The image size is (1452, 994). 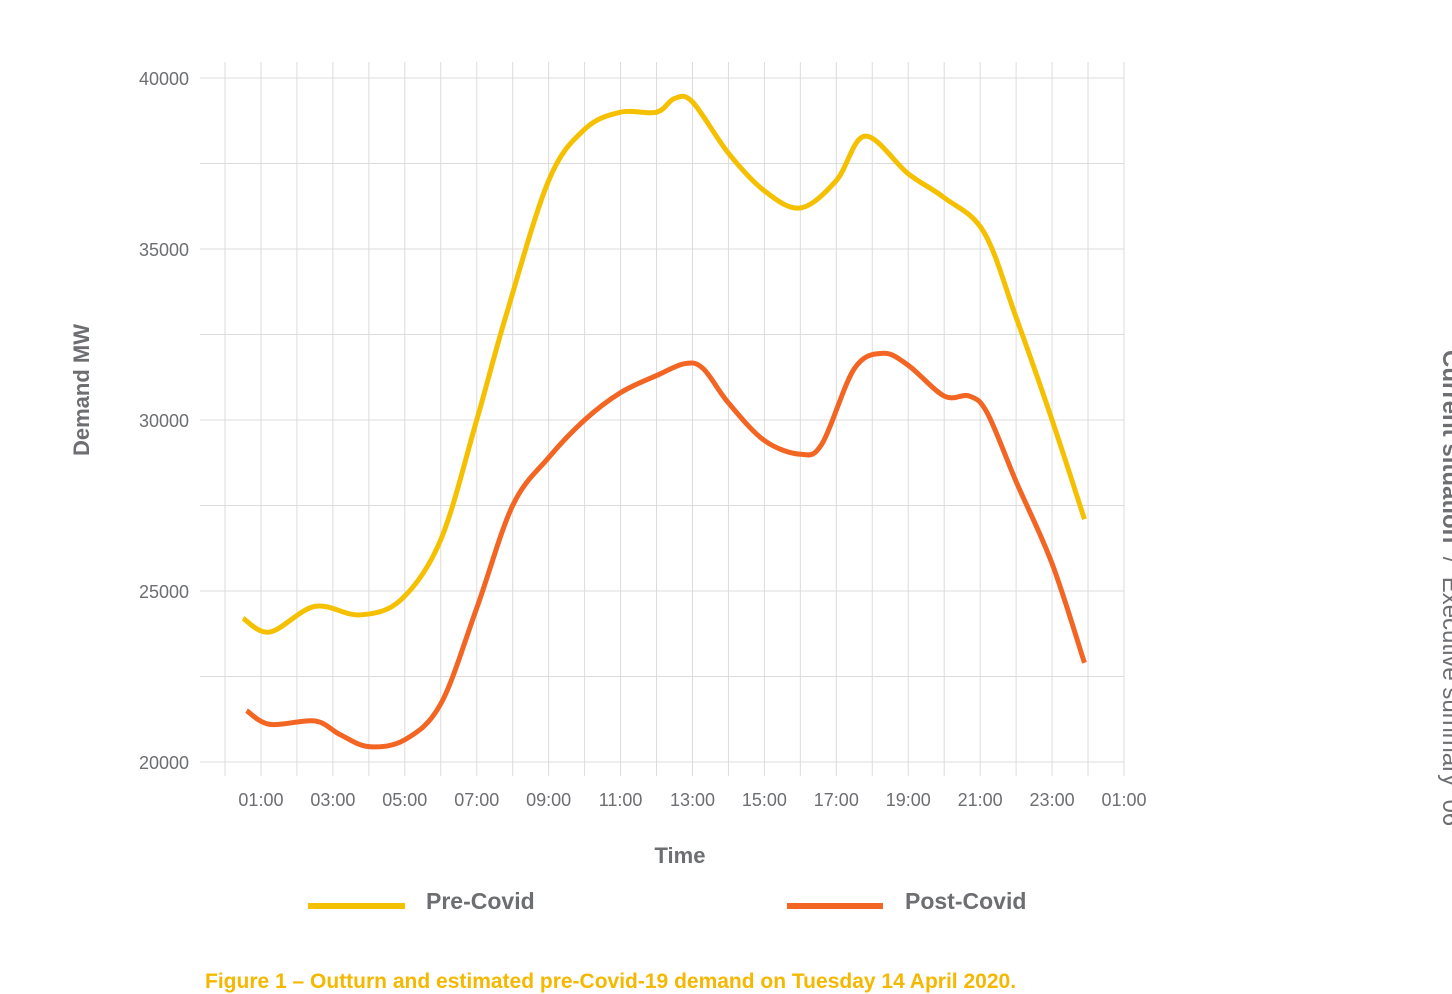 I want to click on y-tick-label: 30000, so click(x=164, y=421).